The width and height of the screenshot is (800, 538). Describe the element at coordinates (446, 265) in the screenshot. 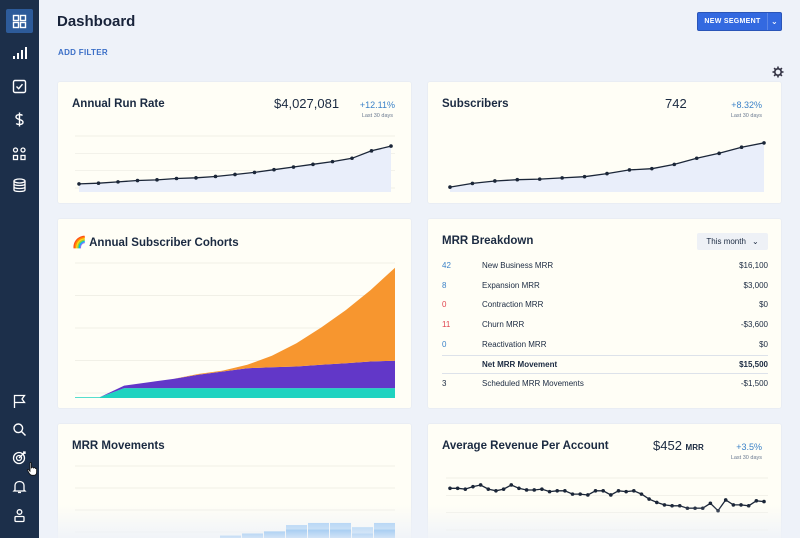

I see `row-count: 42` at that location.